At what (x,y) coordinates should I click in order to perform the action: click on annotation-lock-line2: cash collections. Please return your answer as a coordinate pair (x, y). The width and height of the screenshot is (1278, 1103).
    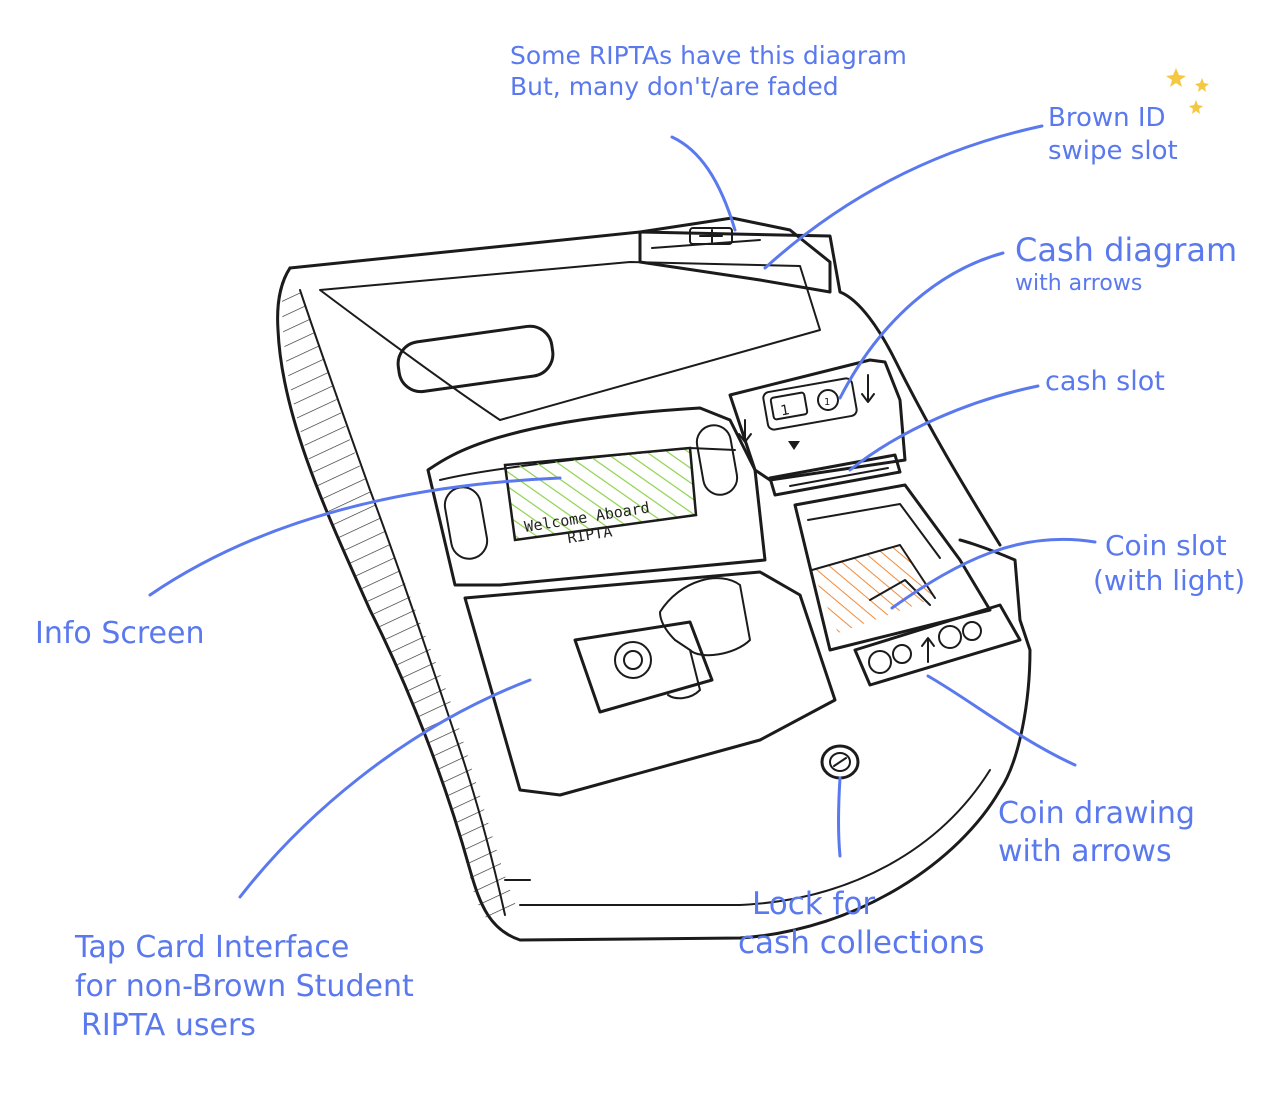
    Looking at the image, I should click on (861, 942).